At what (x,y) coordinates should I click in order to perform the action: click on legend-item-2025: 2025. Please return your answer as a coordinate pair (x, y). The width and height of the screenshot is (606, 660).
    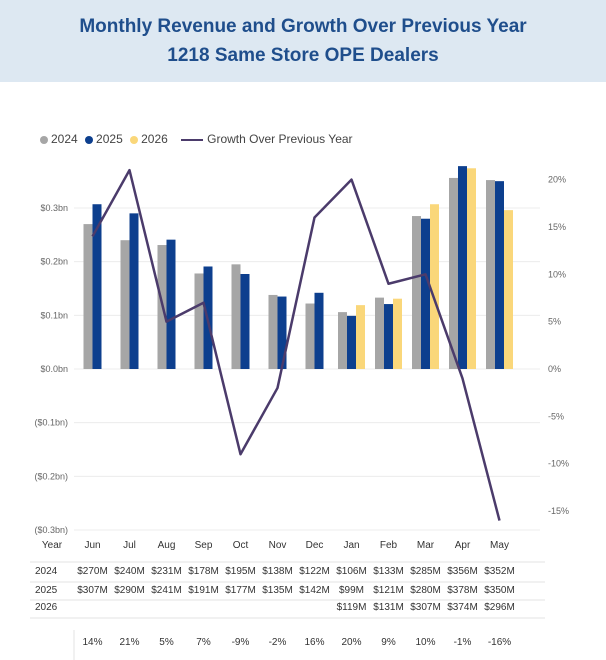
    Looking at the image, I should click on (104, 139).